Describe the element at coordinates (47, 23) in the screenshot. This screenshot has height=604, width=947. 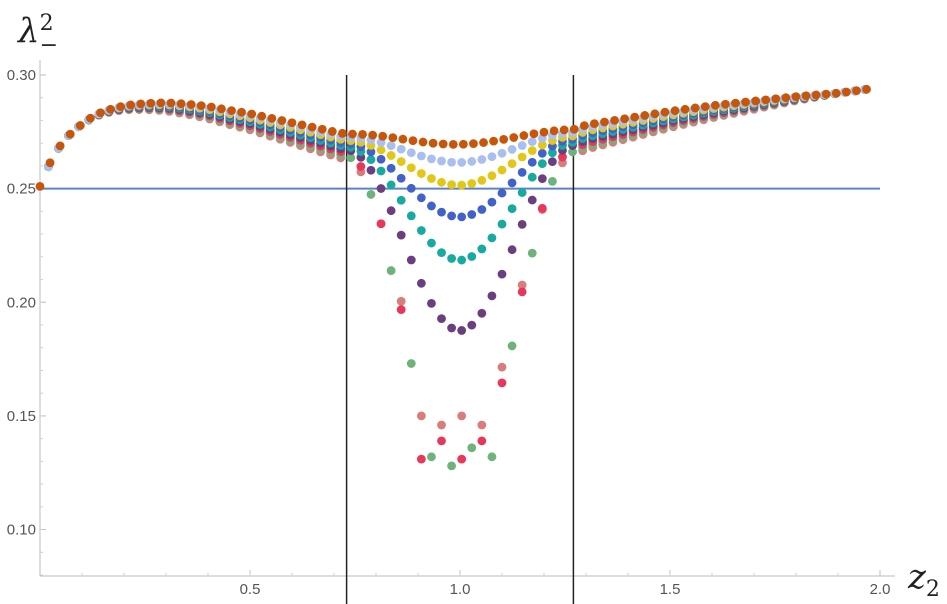
I see `y-axis-label-sup: 2` at that location.